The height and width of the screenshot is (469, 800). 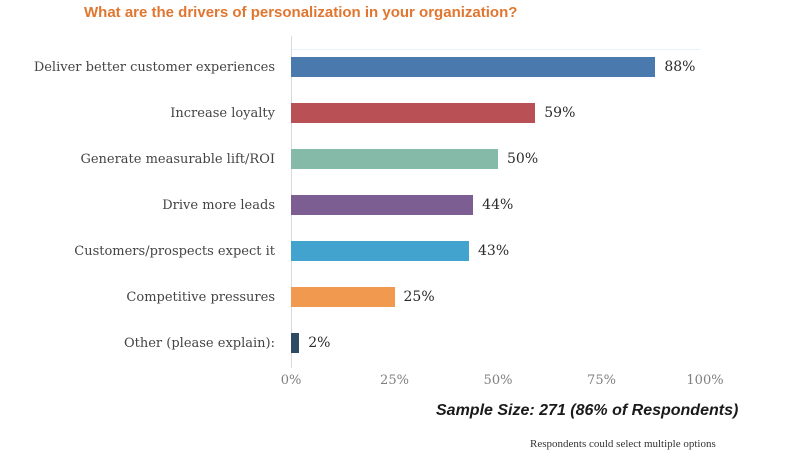 I want to click on category-label: Generate measurable lift/ROI, so click(x=177, y=159).